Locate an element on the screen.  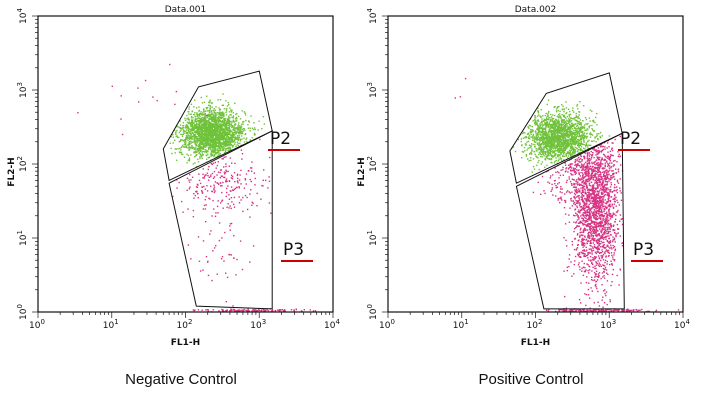
y-tick-label: 103 is located at coordinates (22, 90).